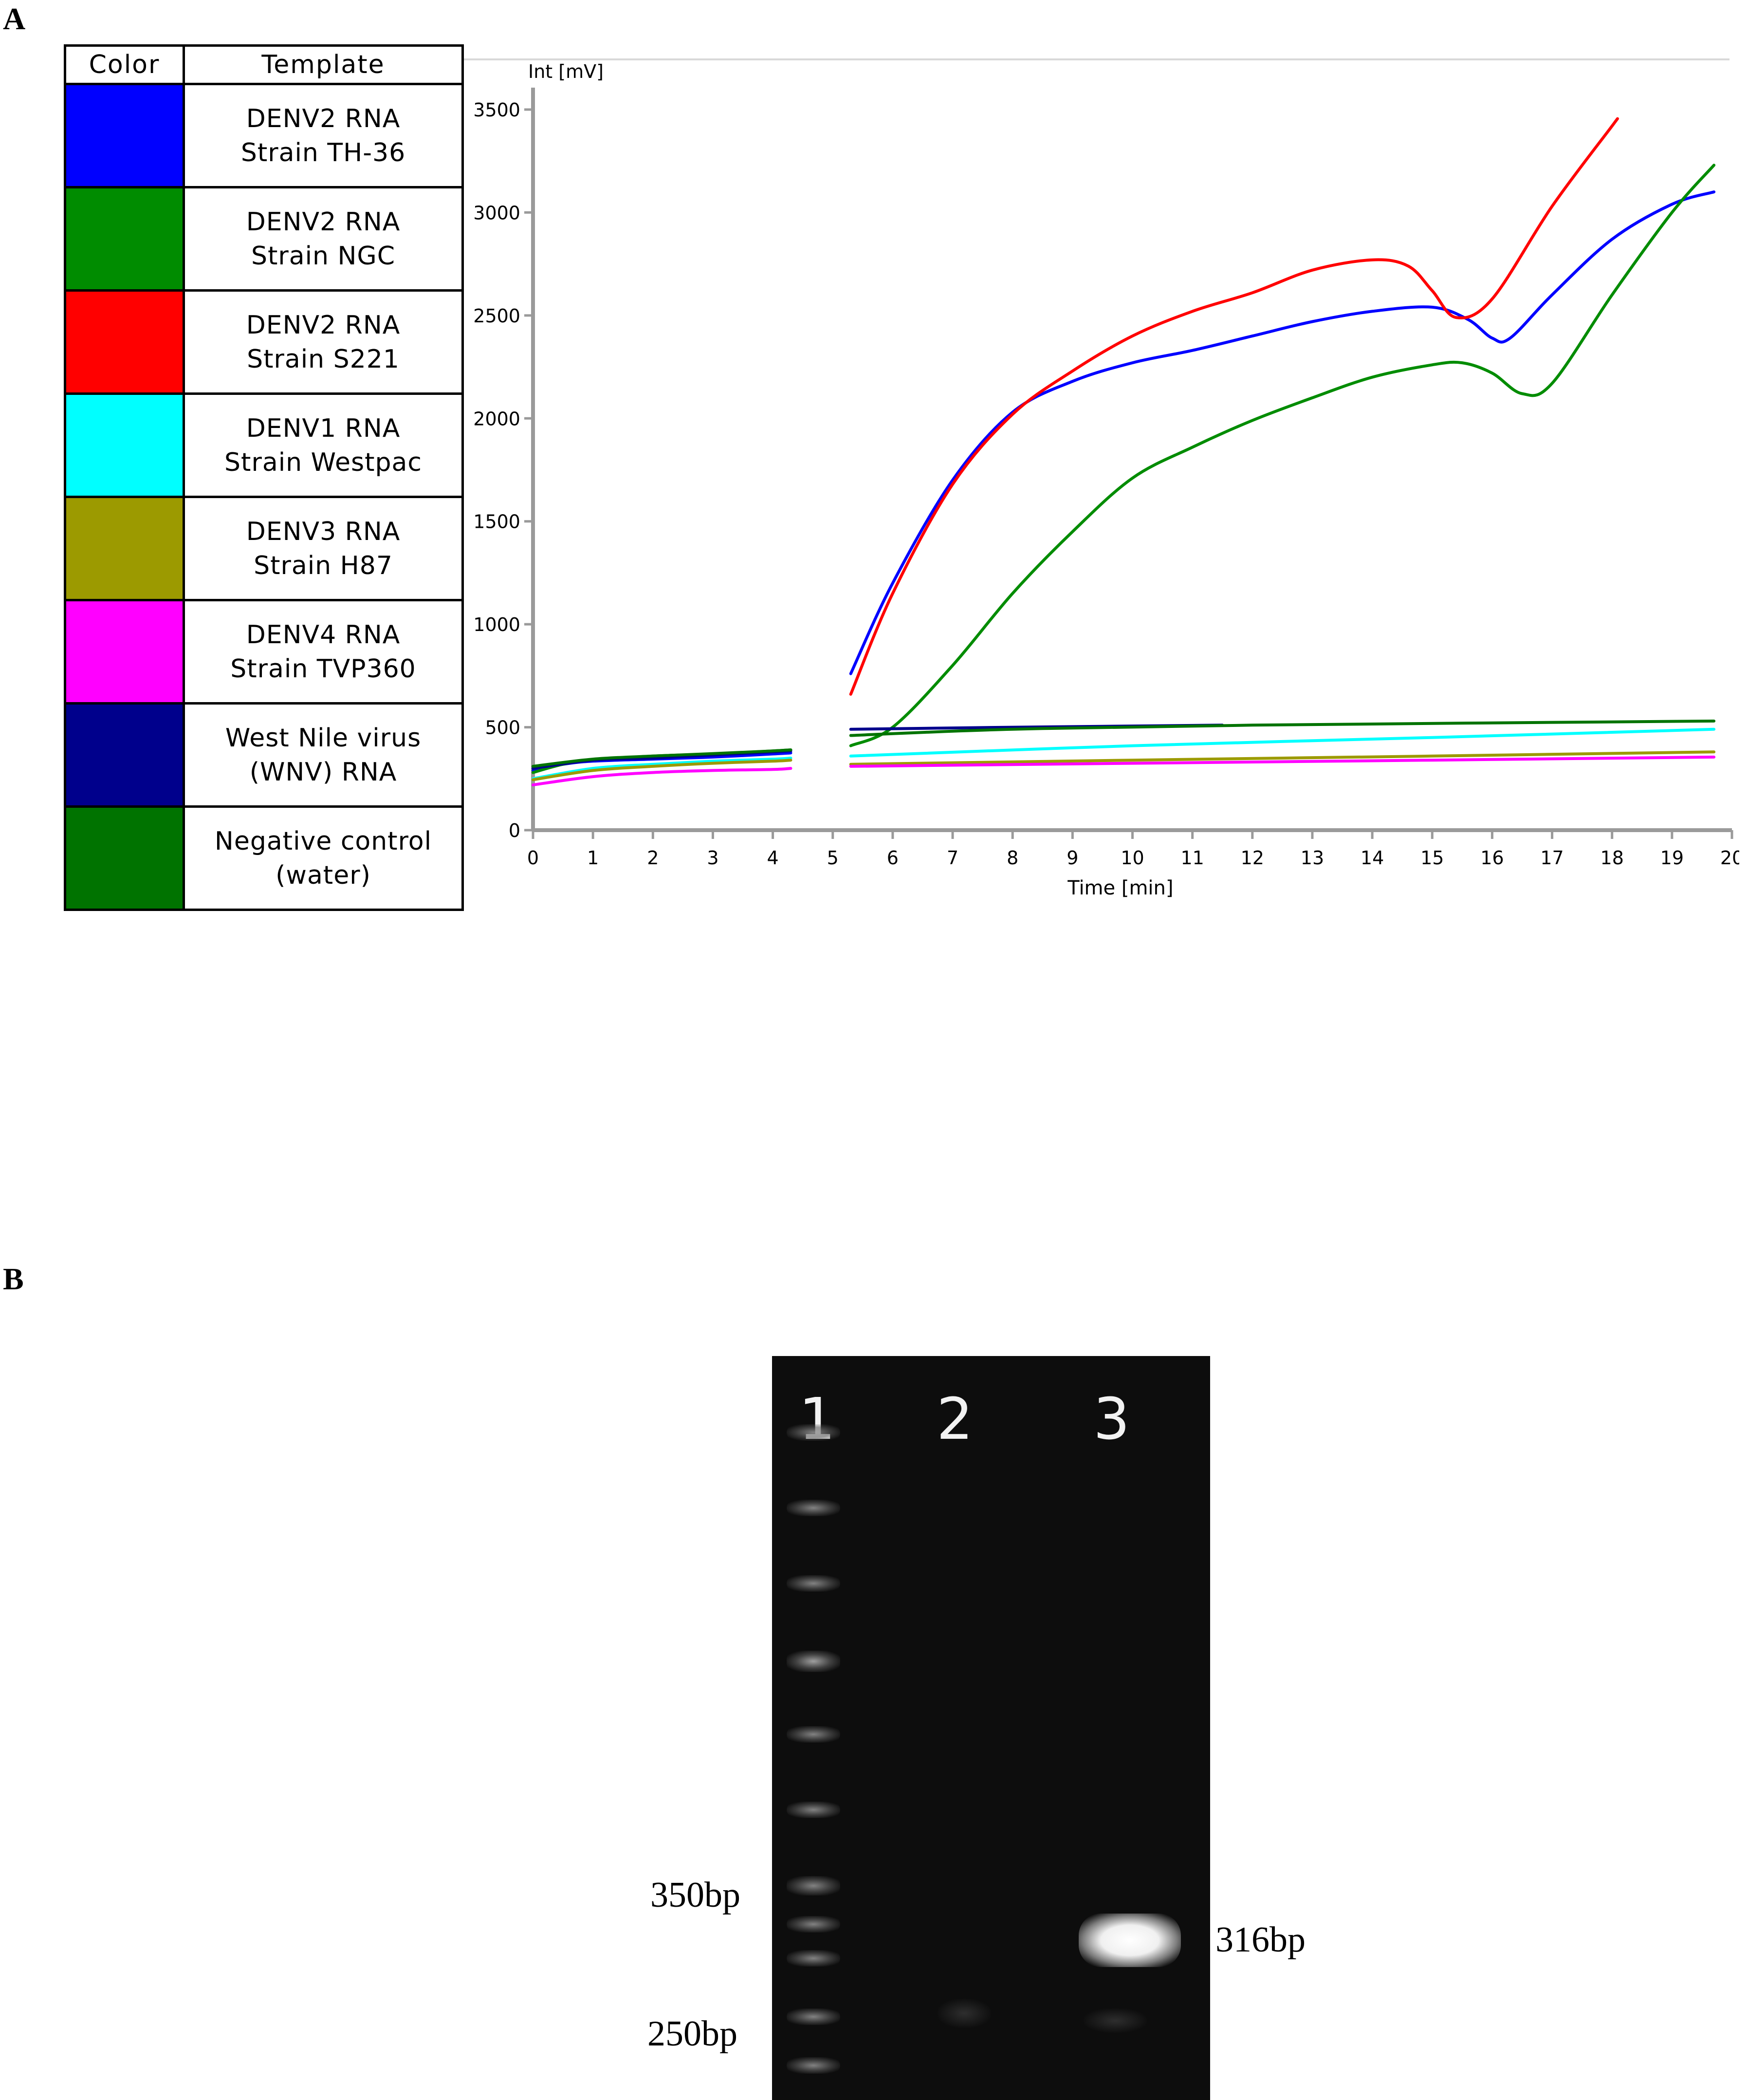 The width and height of the screenshot is (1748, 2100). I want to click on legend-template-line2: Strain S221, so click(323, 359).